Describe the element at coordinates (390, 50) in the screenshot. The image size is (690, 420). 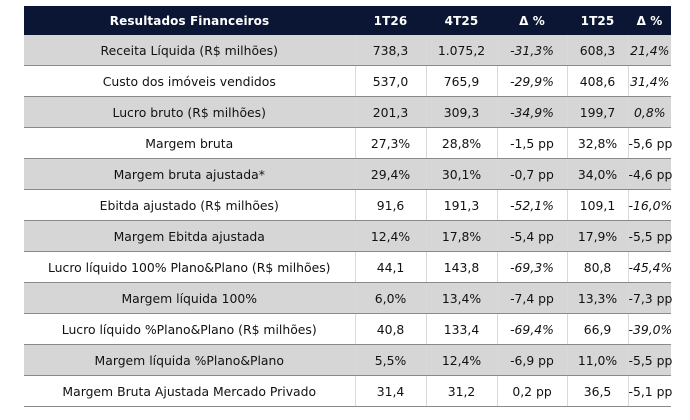
I see `cell-1t26: 738,3` at that location.